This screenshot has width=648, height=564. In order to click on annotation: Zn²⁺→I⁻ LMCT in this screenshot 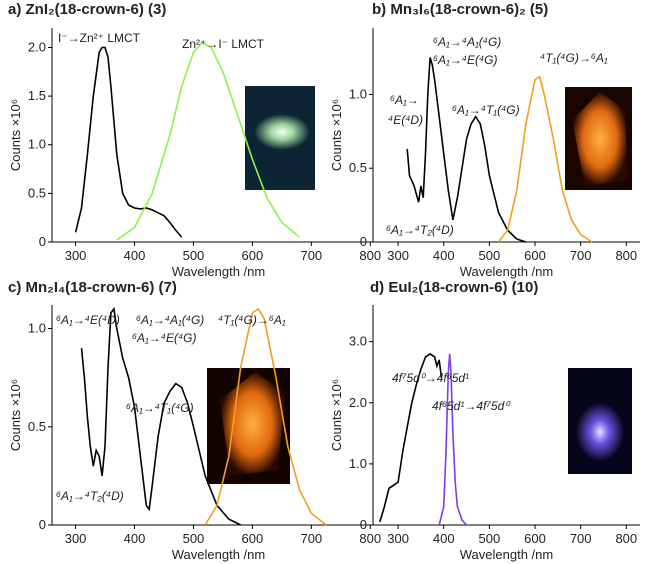, I will do `click(223, 44)`.